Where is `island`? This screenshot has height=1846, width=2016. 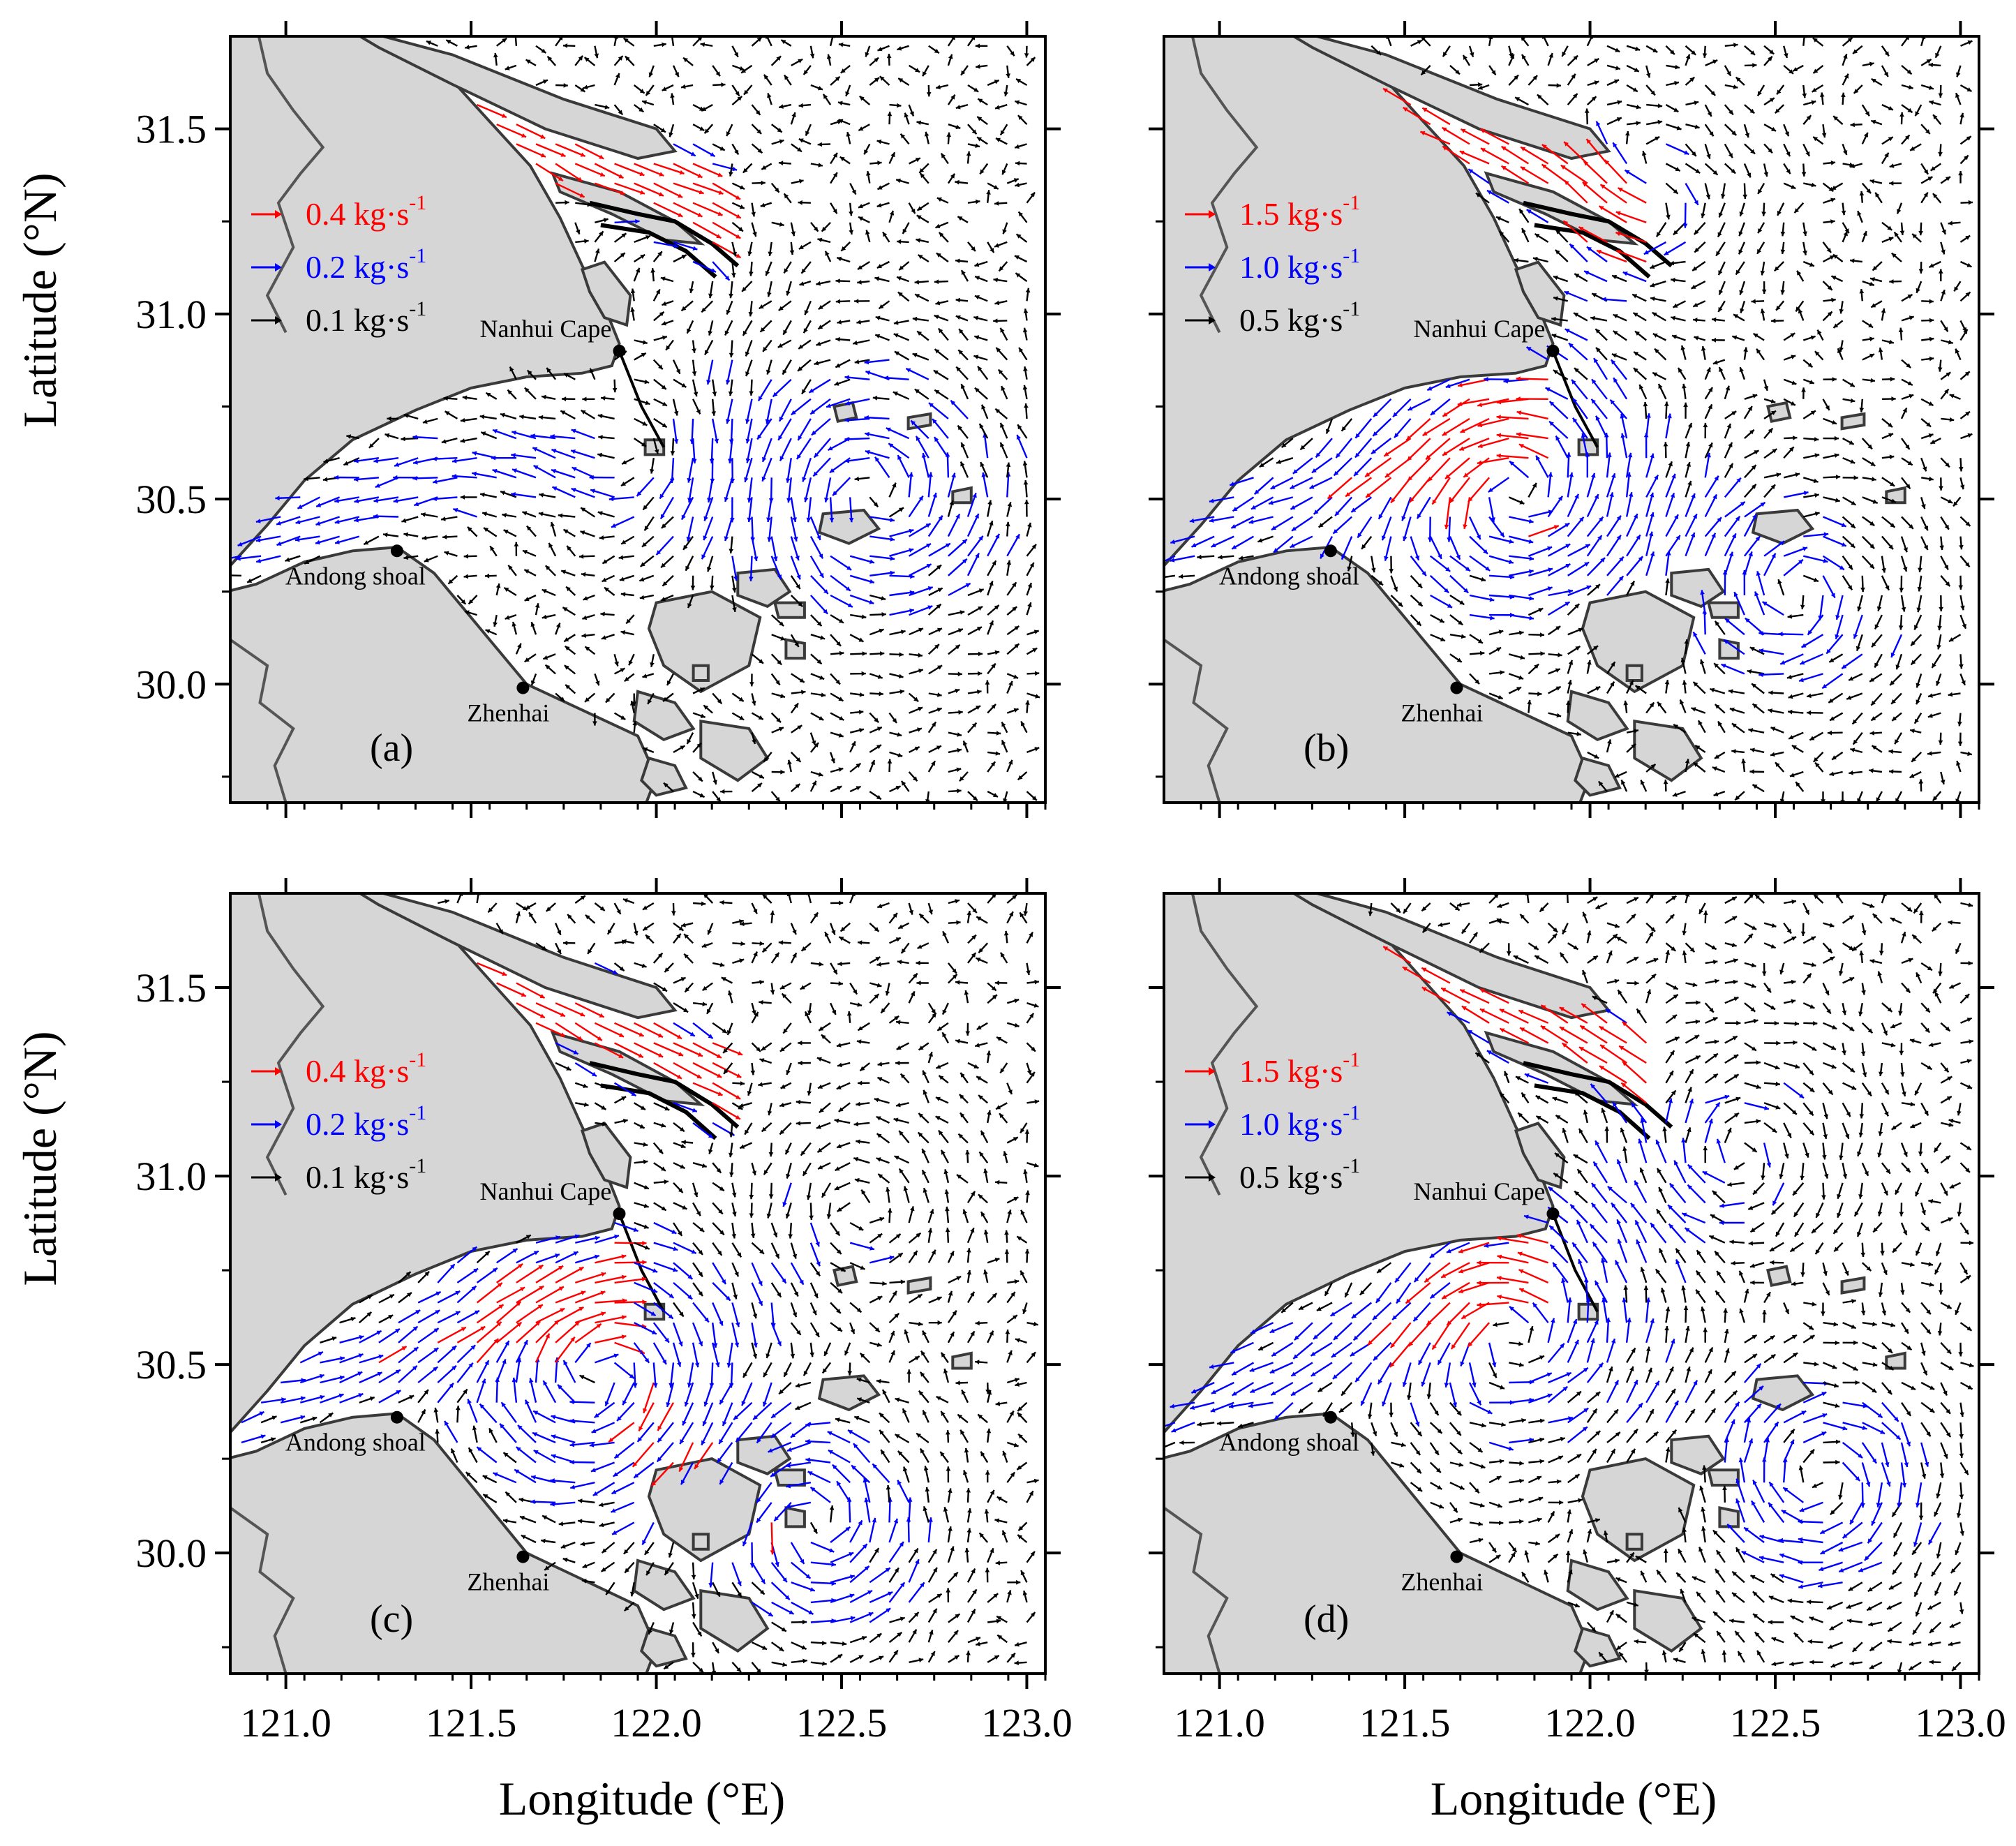
island is located at coordinates (1634, 673).